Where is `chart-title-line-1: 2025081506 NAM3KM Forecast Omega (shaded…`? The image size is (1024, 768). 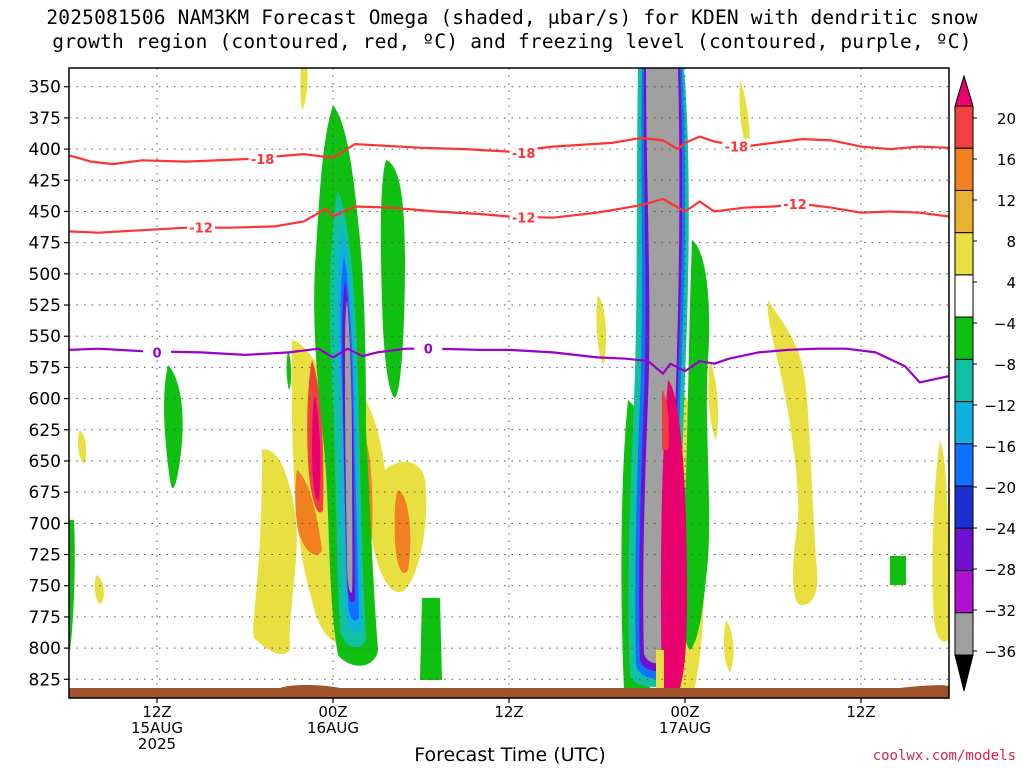
chart-title-line-1: 2025081506 NAM3KM Forecast Omega (shaded… is located at coordinates (512, 17).